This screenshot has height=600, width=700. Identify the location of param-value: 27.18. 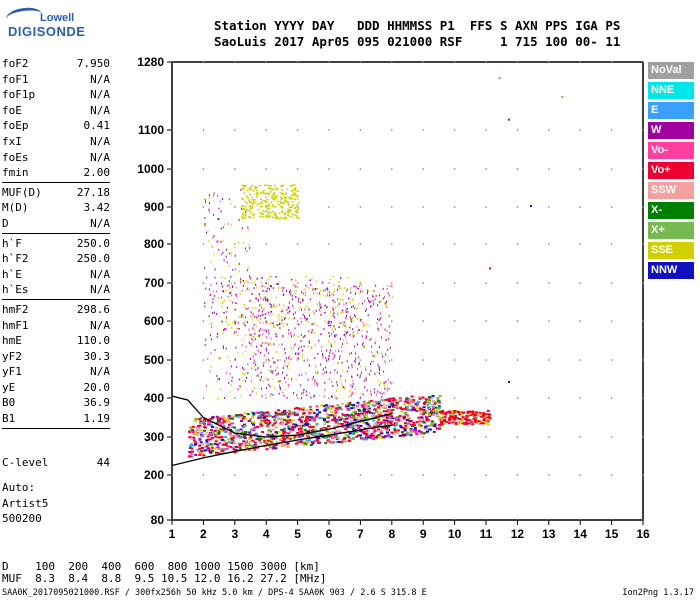
(93, 192).